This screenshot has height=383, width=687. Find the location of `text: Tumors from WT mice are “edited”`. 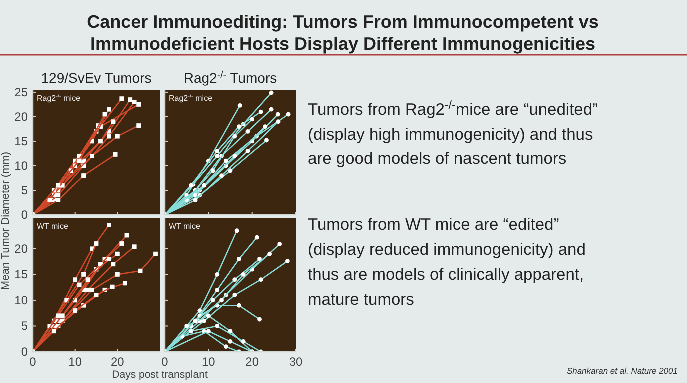

text: Tumors from WT mice are “edited” is located at coordinates (434, 225).